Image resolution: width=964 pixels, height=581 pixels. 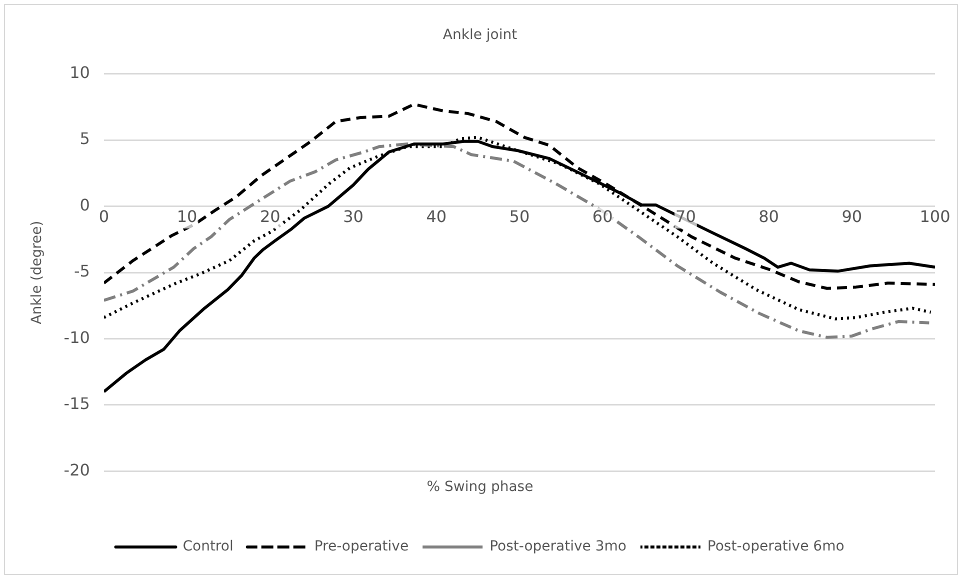 I want to click on y-tick-label: -5, so click(x=82, y=271).